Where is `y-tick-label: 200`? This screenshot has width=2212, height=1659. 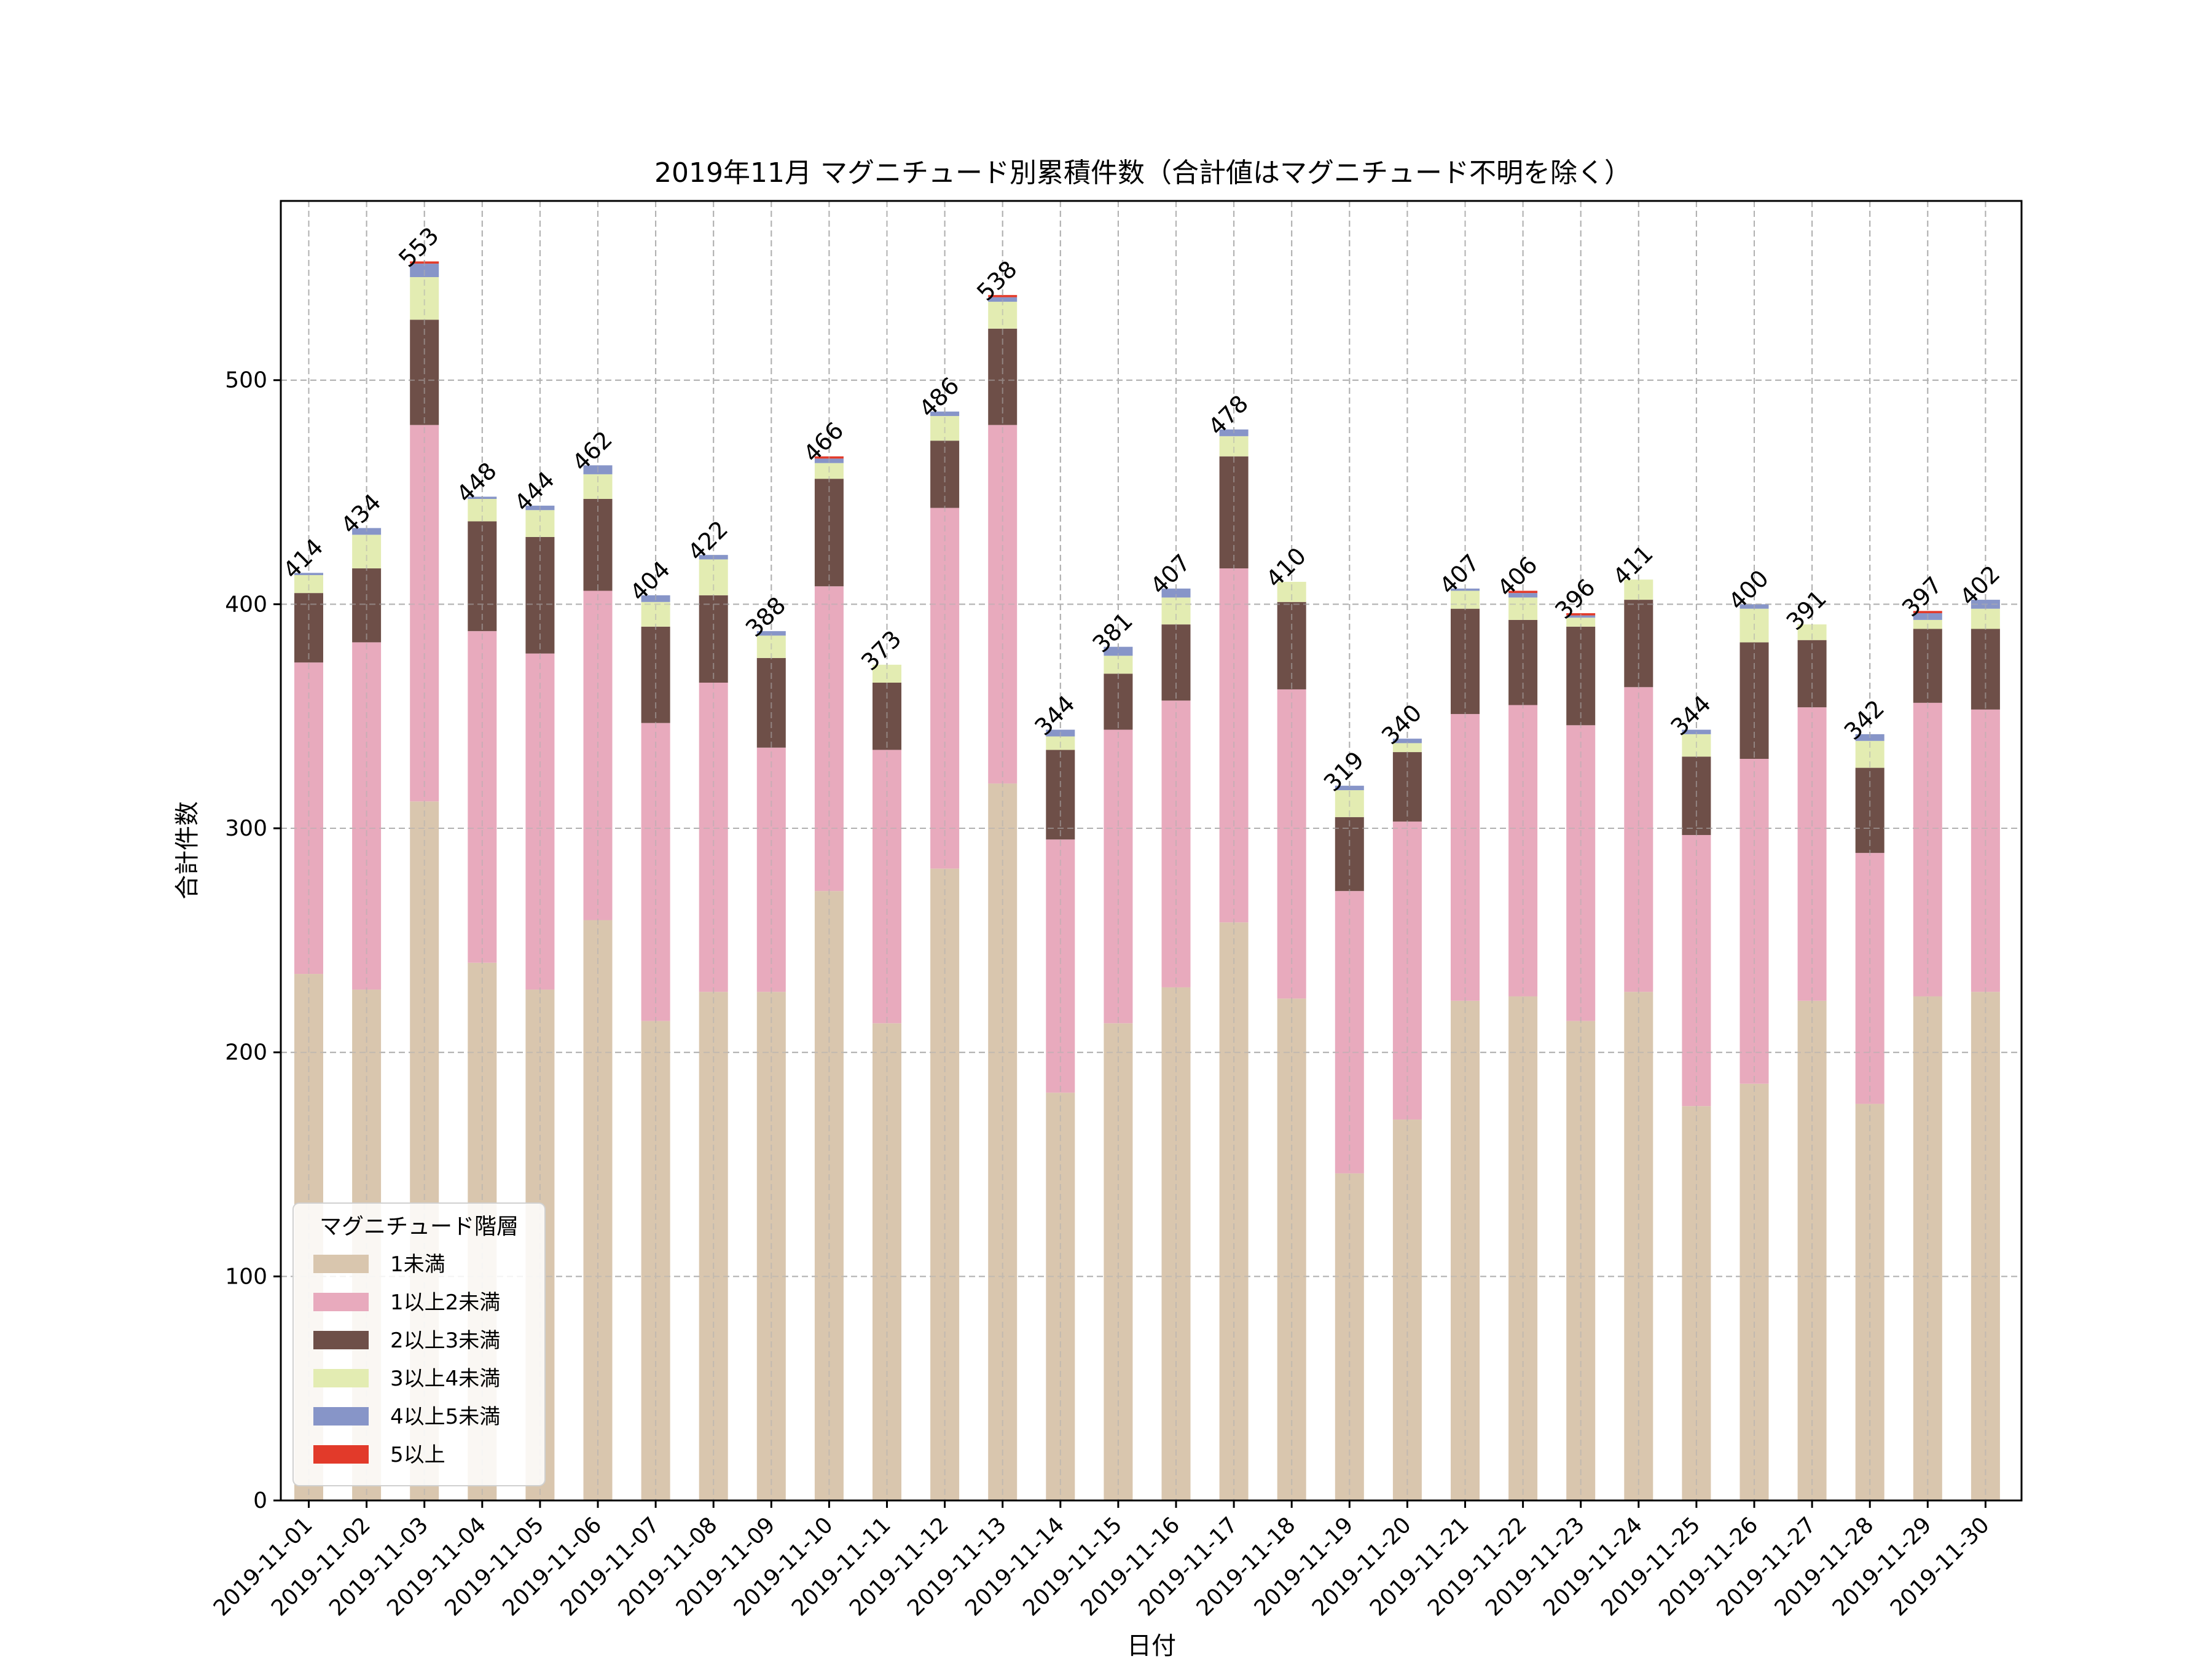
y-tick-label: 200 is located at coordinates (246, 1052).